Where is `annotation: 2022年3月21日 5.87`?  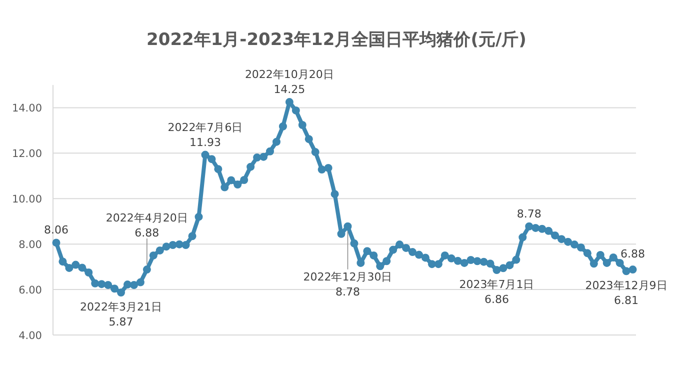 annotation: 2022年3月21日 5.87 is located at coordinates (121, 314).